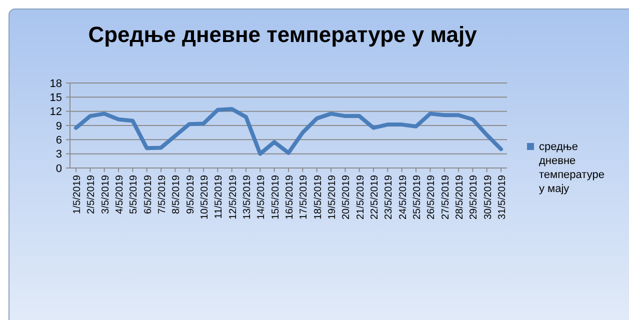  What do you see at coordinates (56, 98) in the screenshot?
I see `y-tick-label: 15` at bounding box center [56, 98].